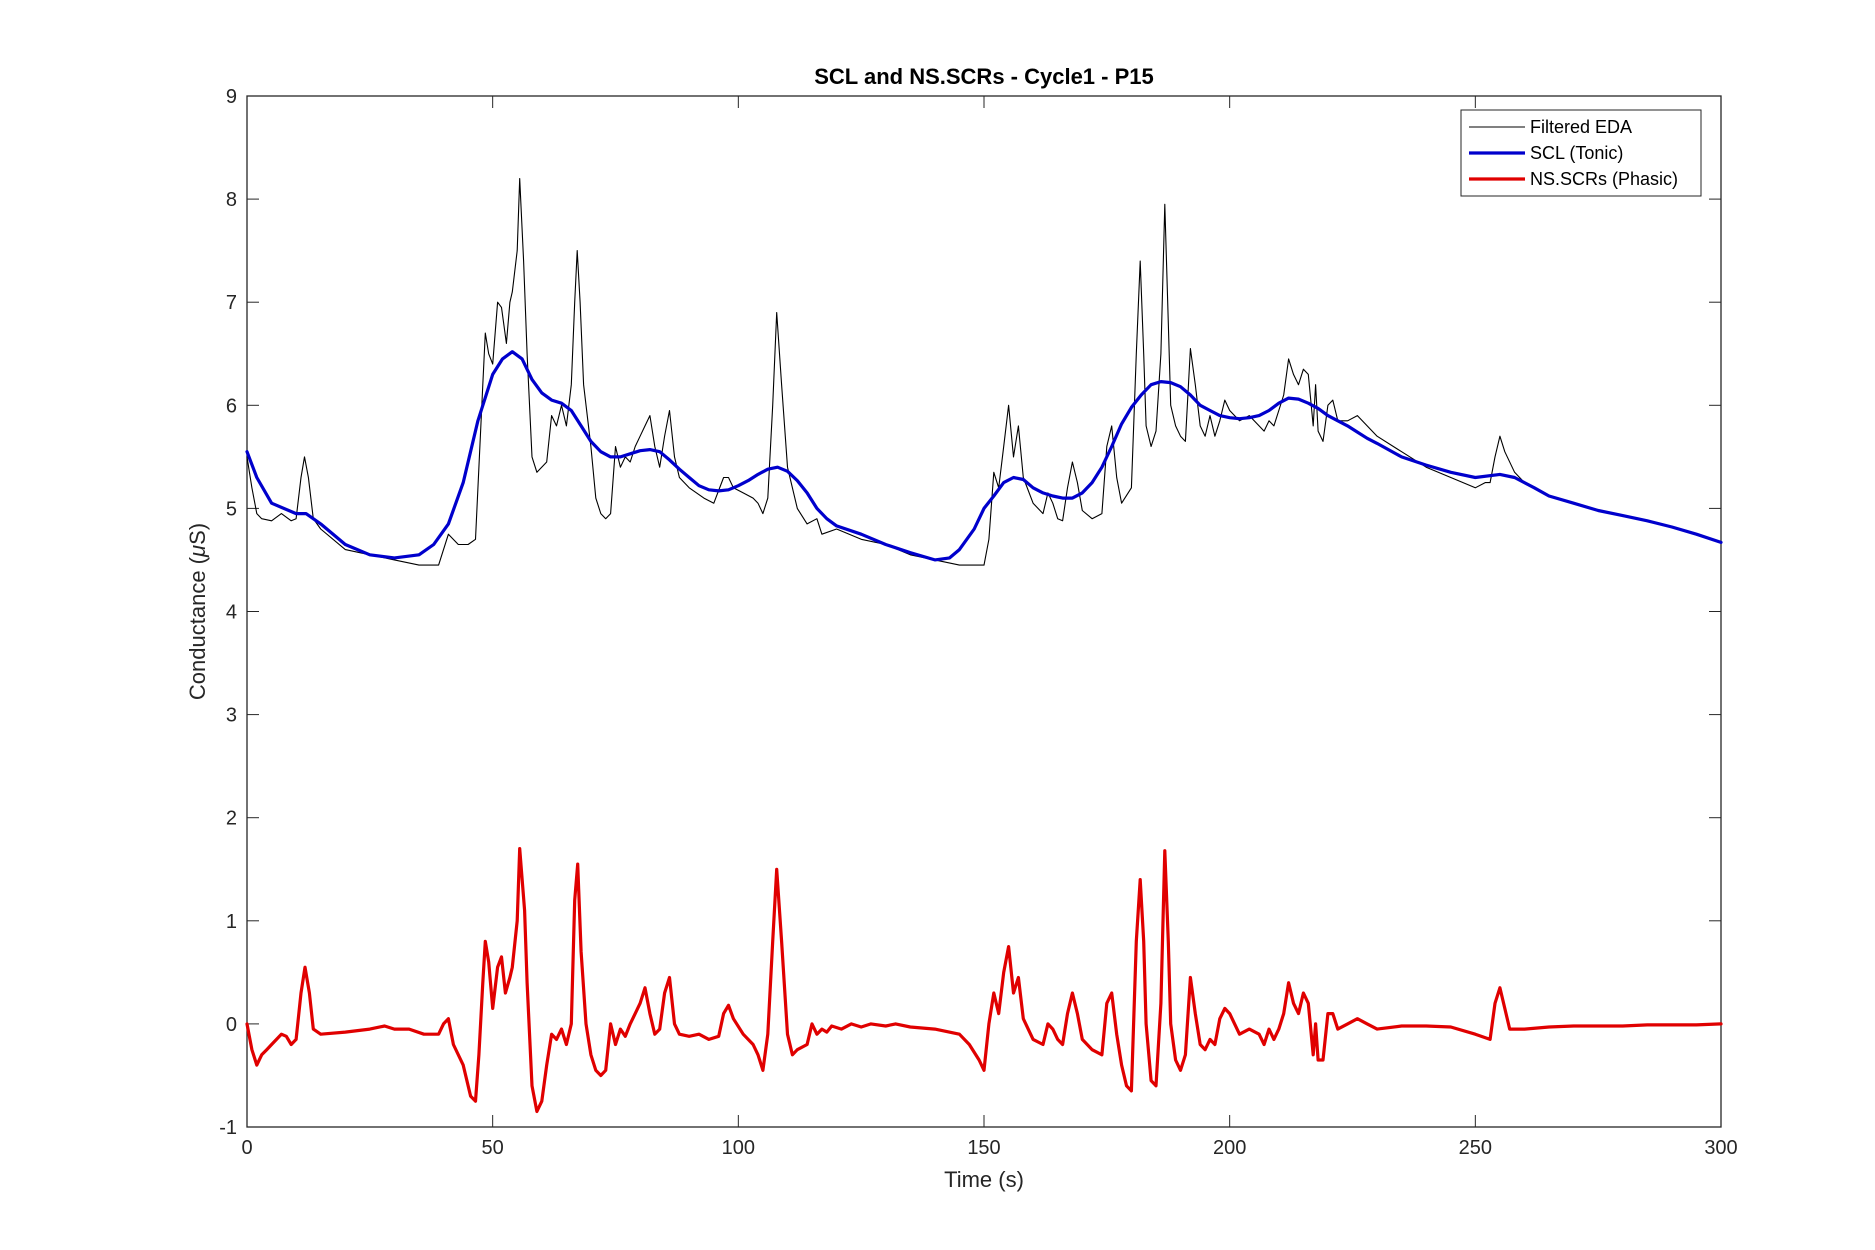  Describe the element at coordinates (1720, 1148) in the screenshot. I see `x-tick-label: 300` at that location.